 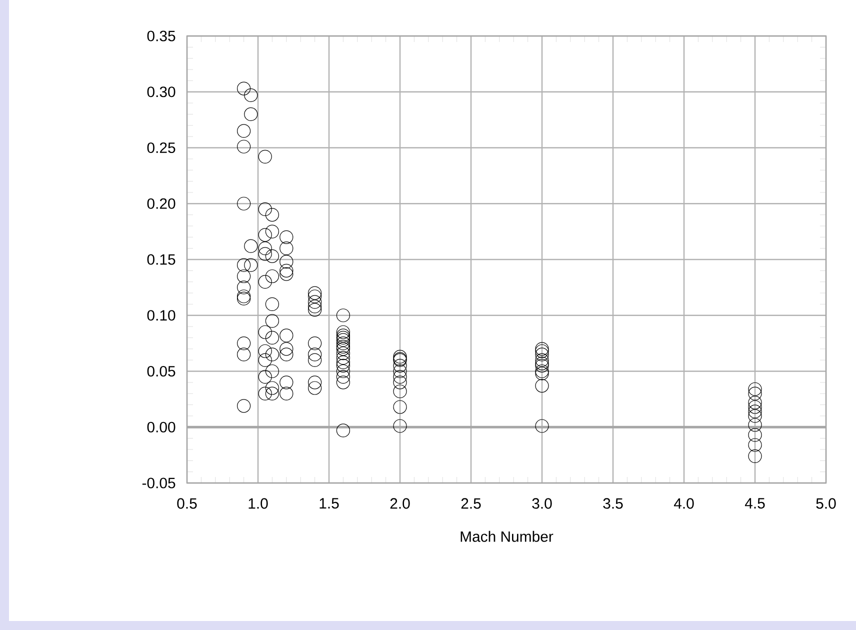 I want to click on y-tick-label: 0.10, so click(x=161, y=315).